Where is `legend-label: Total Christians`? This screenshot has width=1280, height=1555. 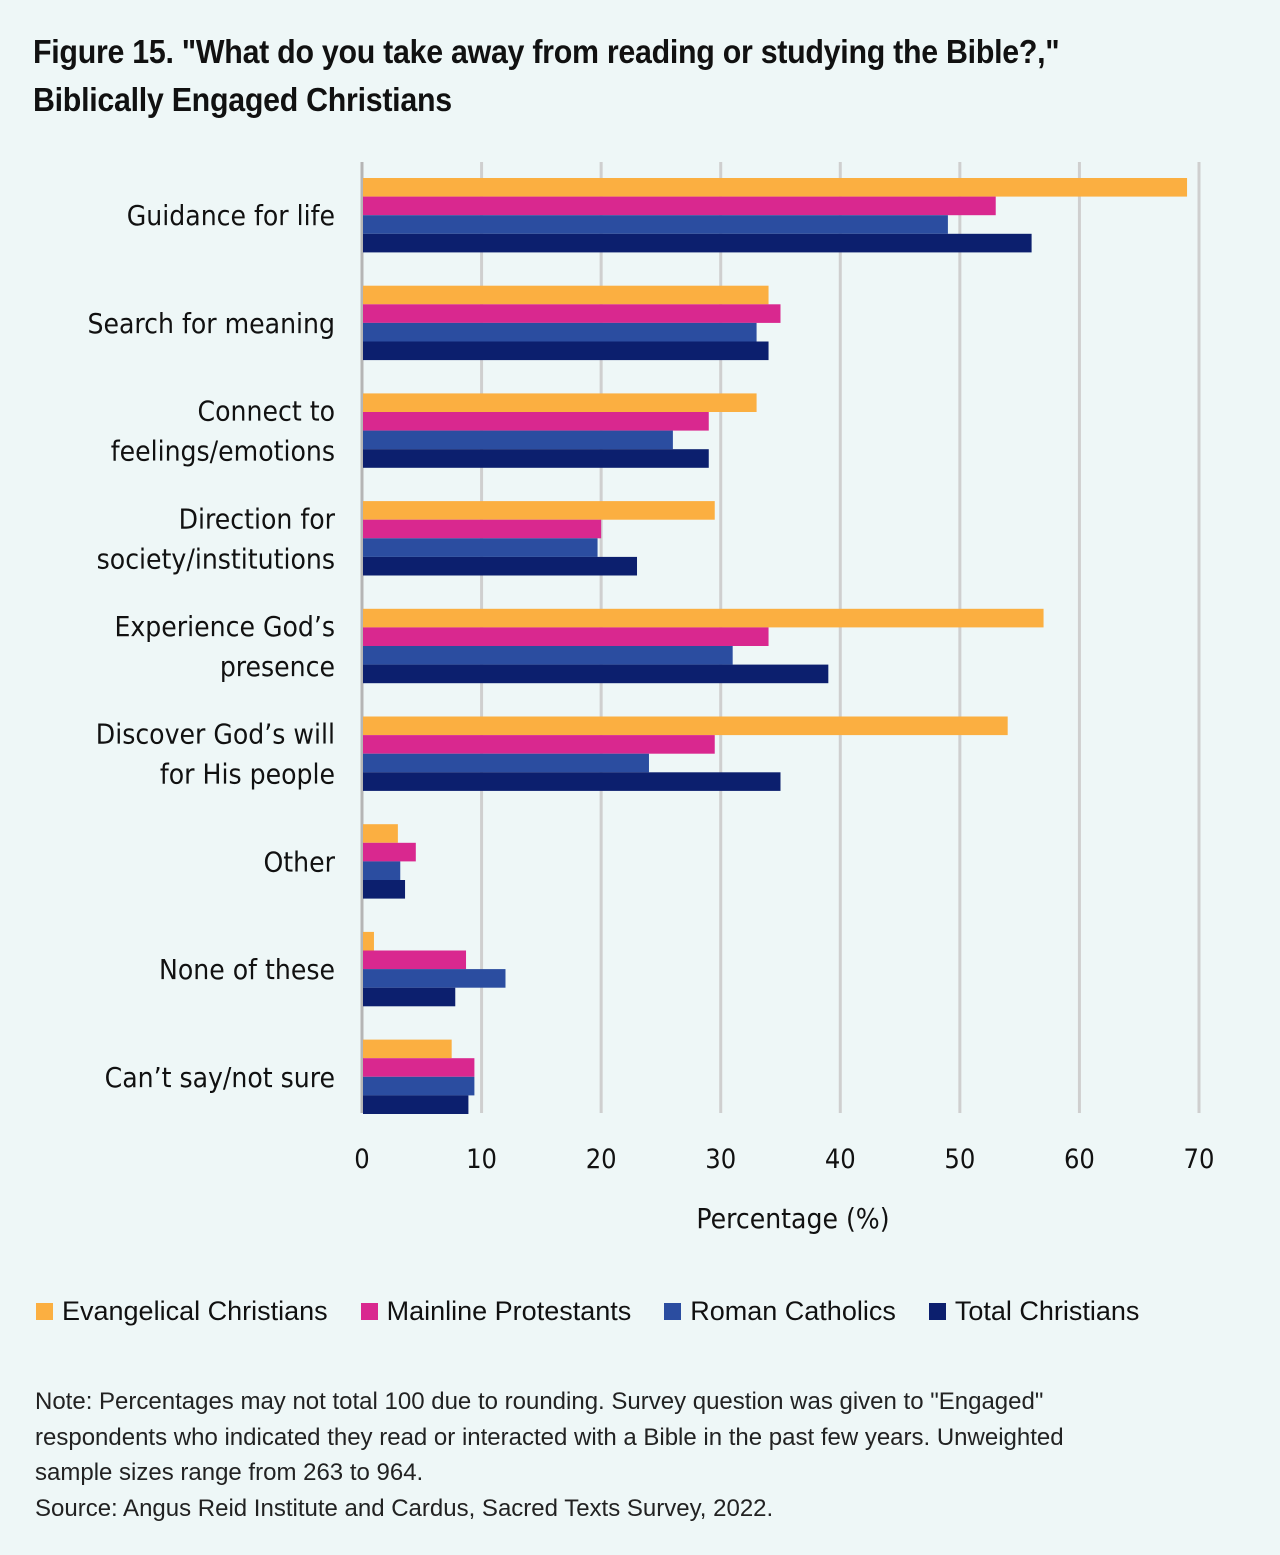 legend-label: Total Christians is located at coordinates (1047, 1311).